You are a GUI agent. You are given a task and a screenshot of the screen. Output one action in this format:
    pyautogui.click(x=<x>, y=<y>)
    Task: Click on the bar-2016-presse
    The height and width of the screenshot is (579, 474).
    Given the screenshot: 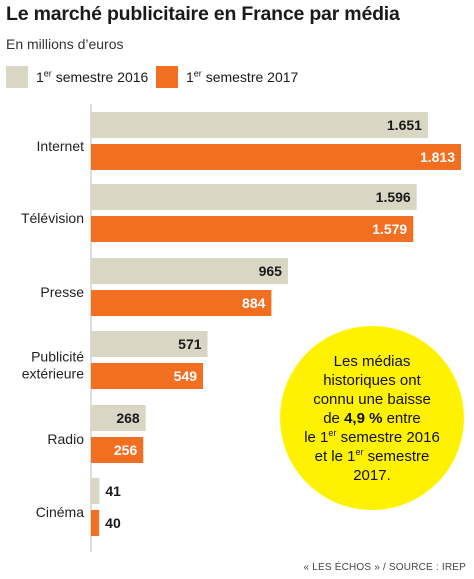 What is the action you would take?
    pyautogui.click(x=189, y=271)
    